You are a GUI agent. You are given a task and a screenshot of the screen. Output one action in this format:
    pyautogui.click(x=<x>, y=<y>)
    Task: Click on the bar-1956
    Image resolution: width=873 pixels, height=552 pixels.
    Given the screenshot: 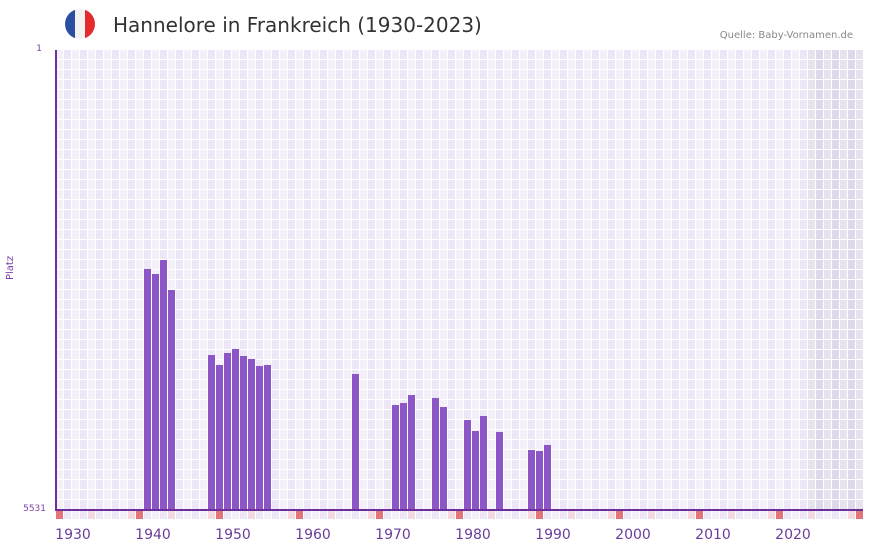 What is the action you would take?
    pyautogui.click(x=267, y=437)
    